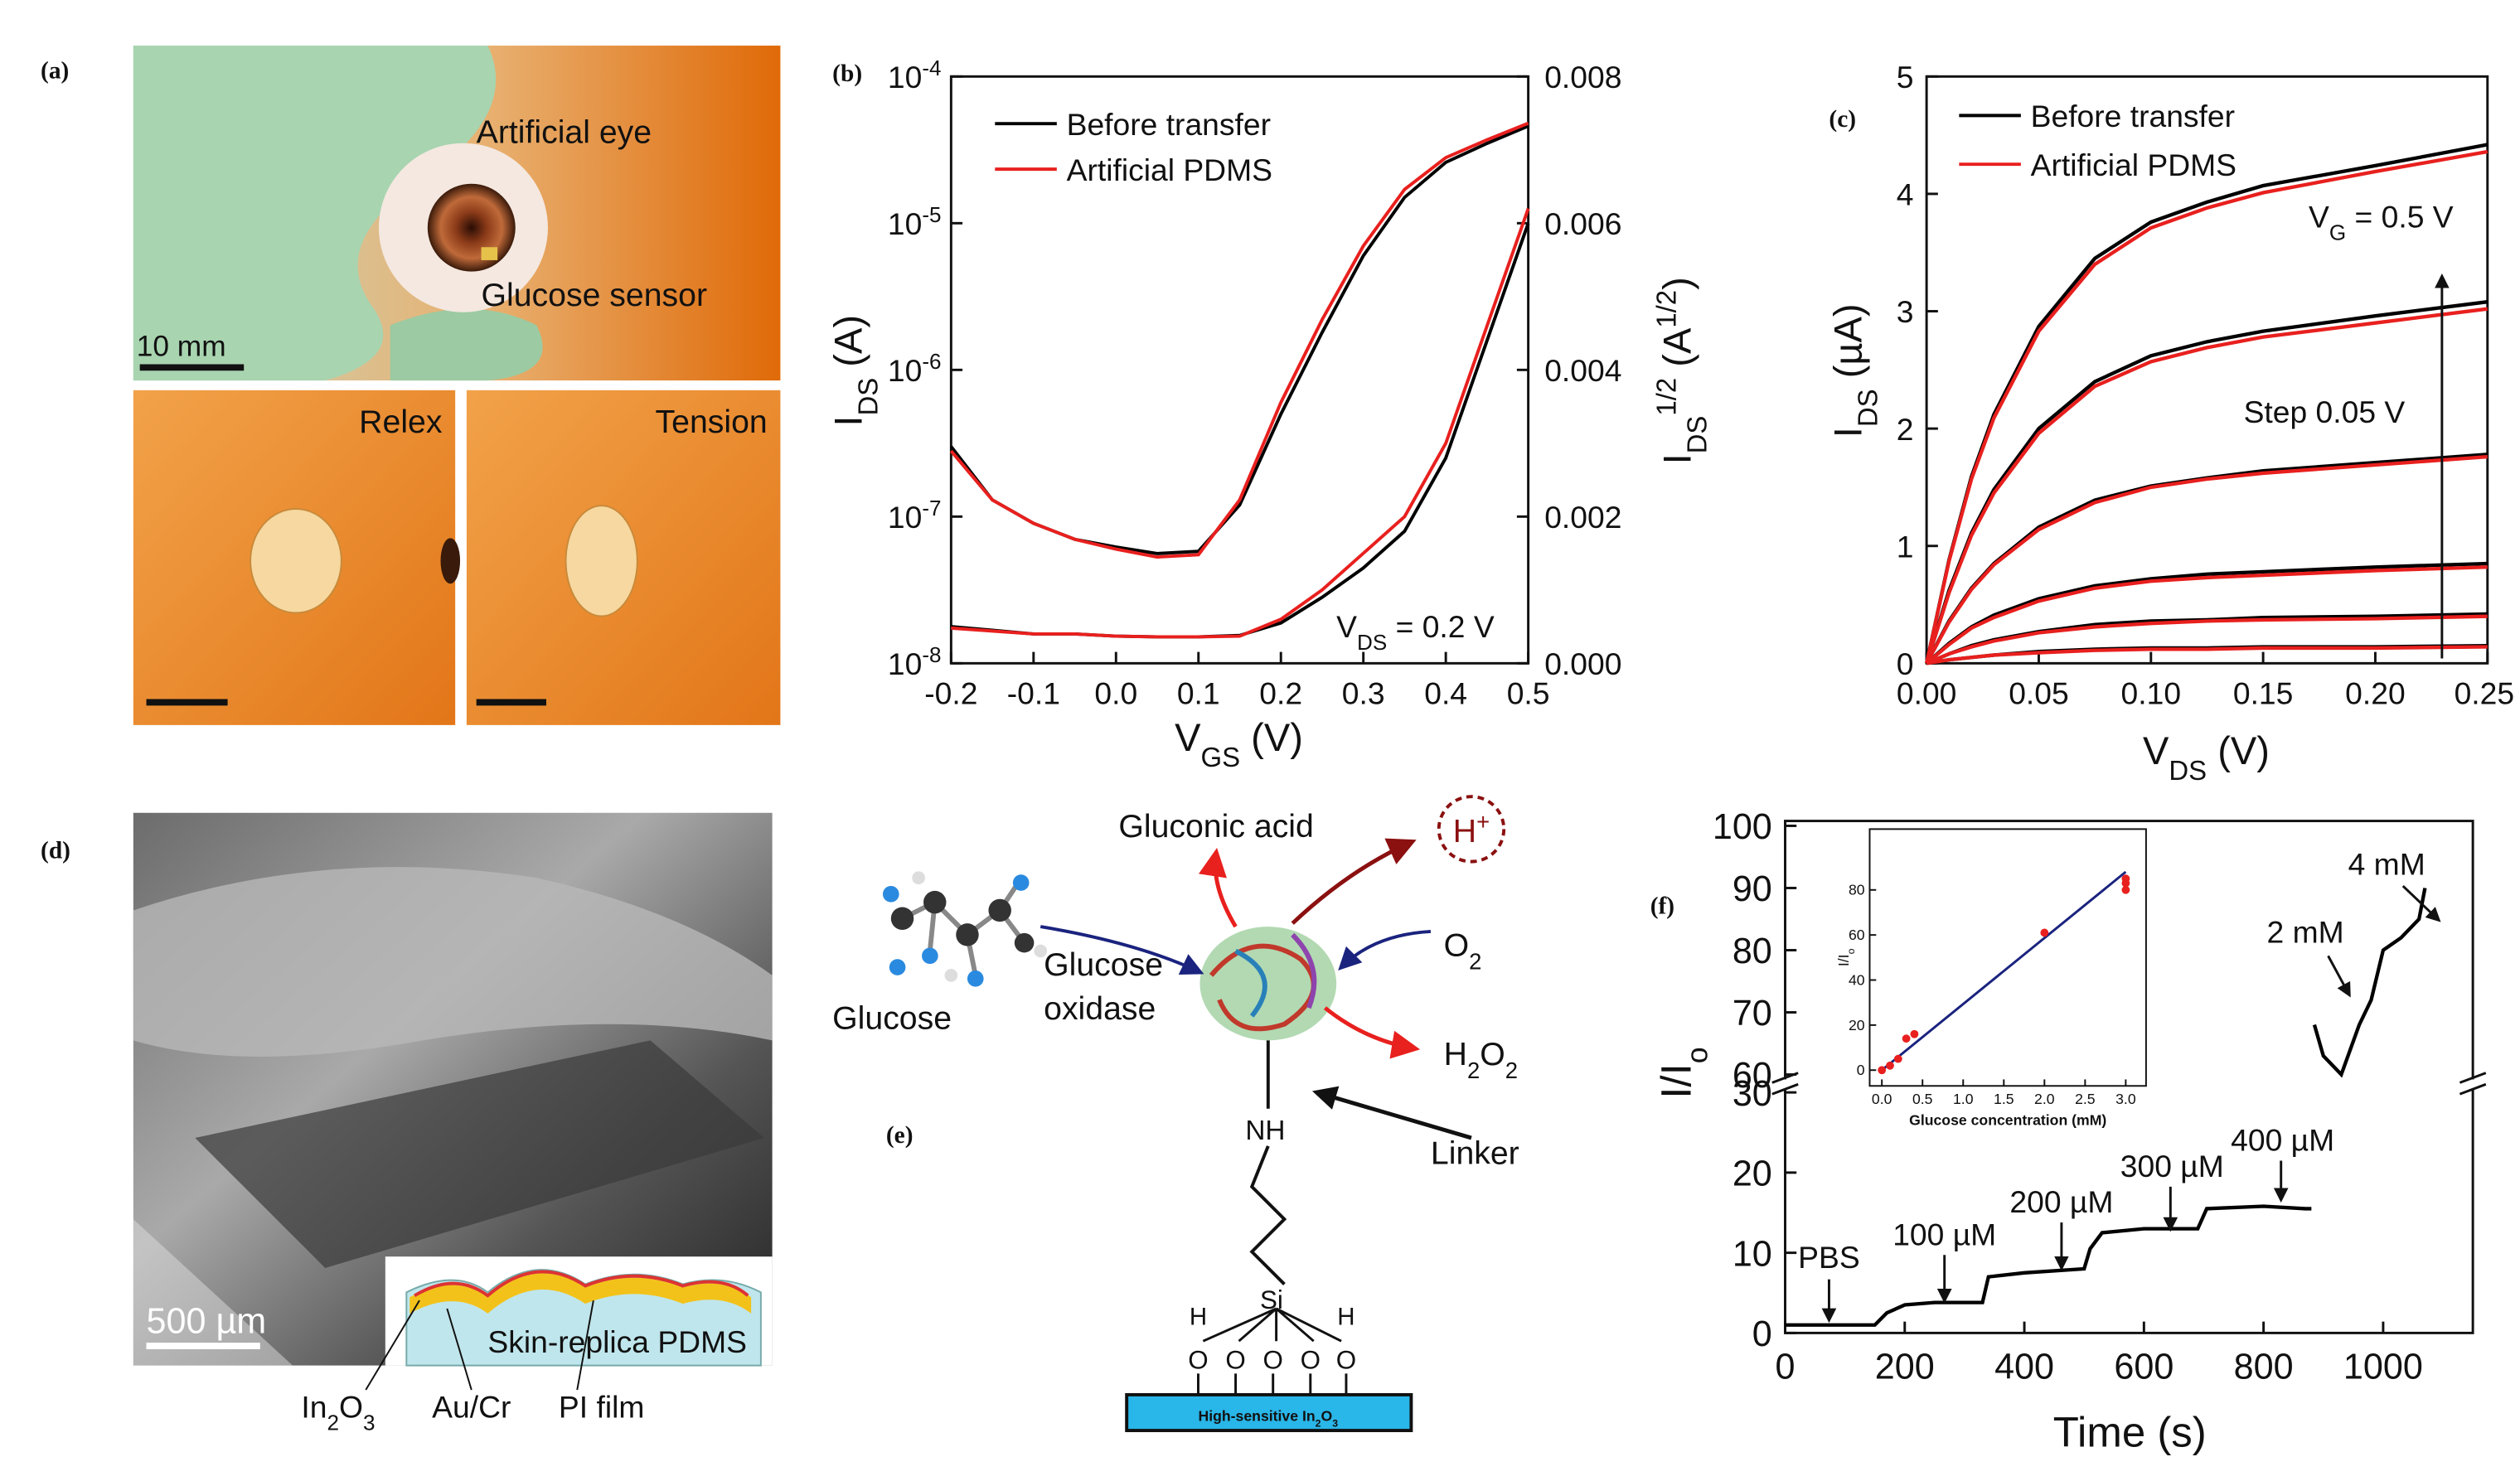  I want to click on diagram-label: Linker, so click(1475, 1153).